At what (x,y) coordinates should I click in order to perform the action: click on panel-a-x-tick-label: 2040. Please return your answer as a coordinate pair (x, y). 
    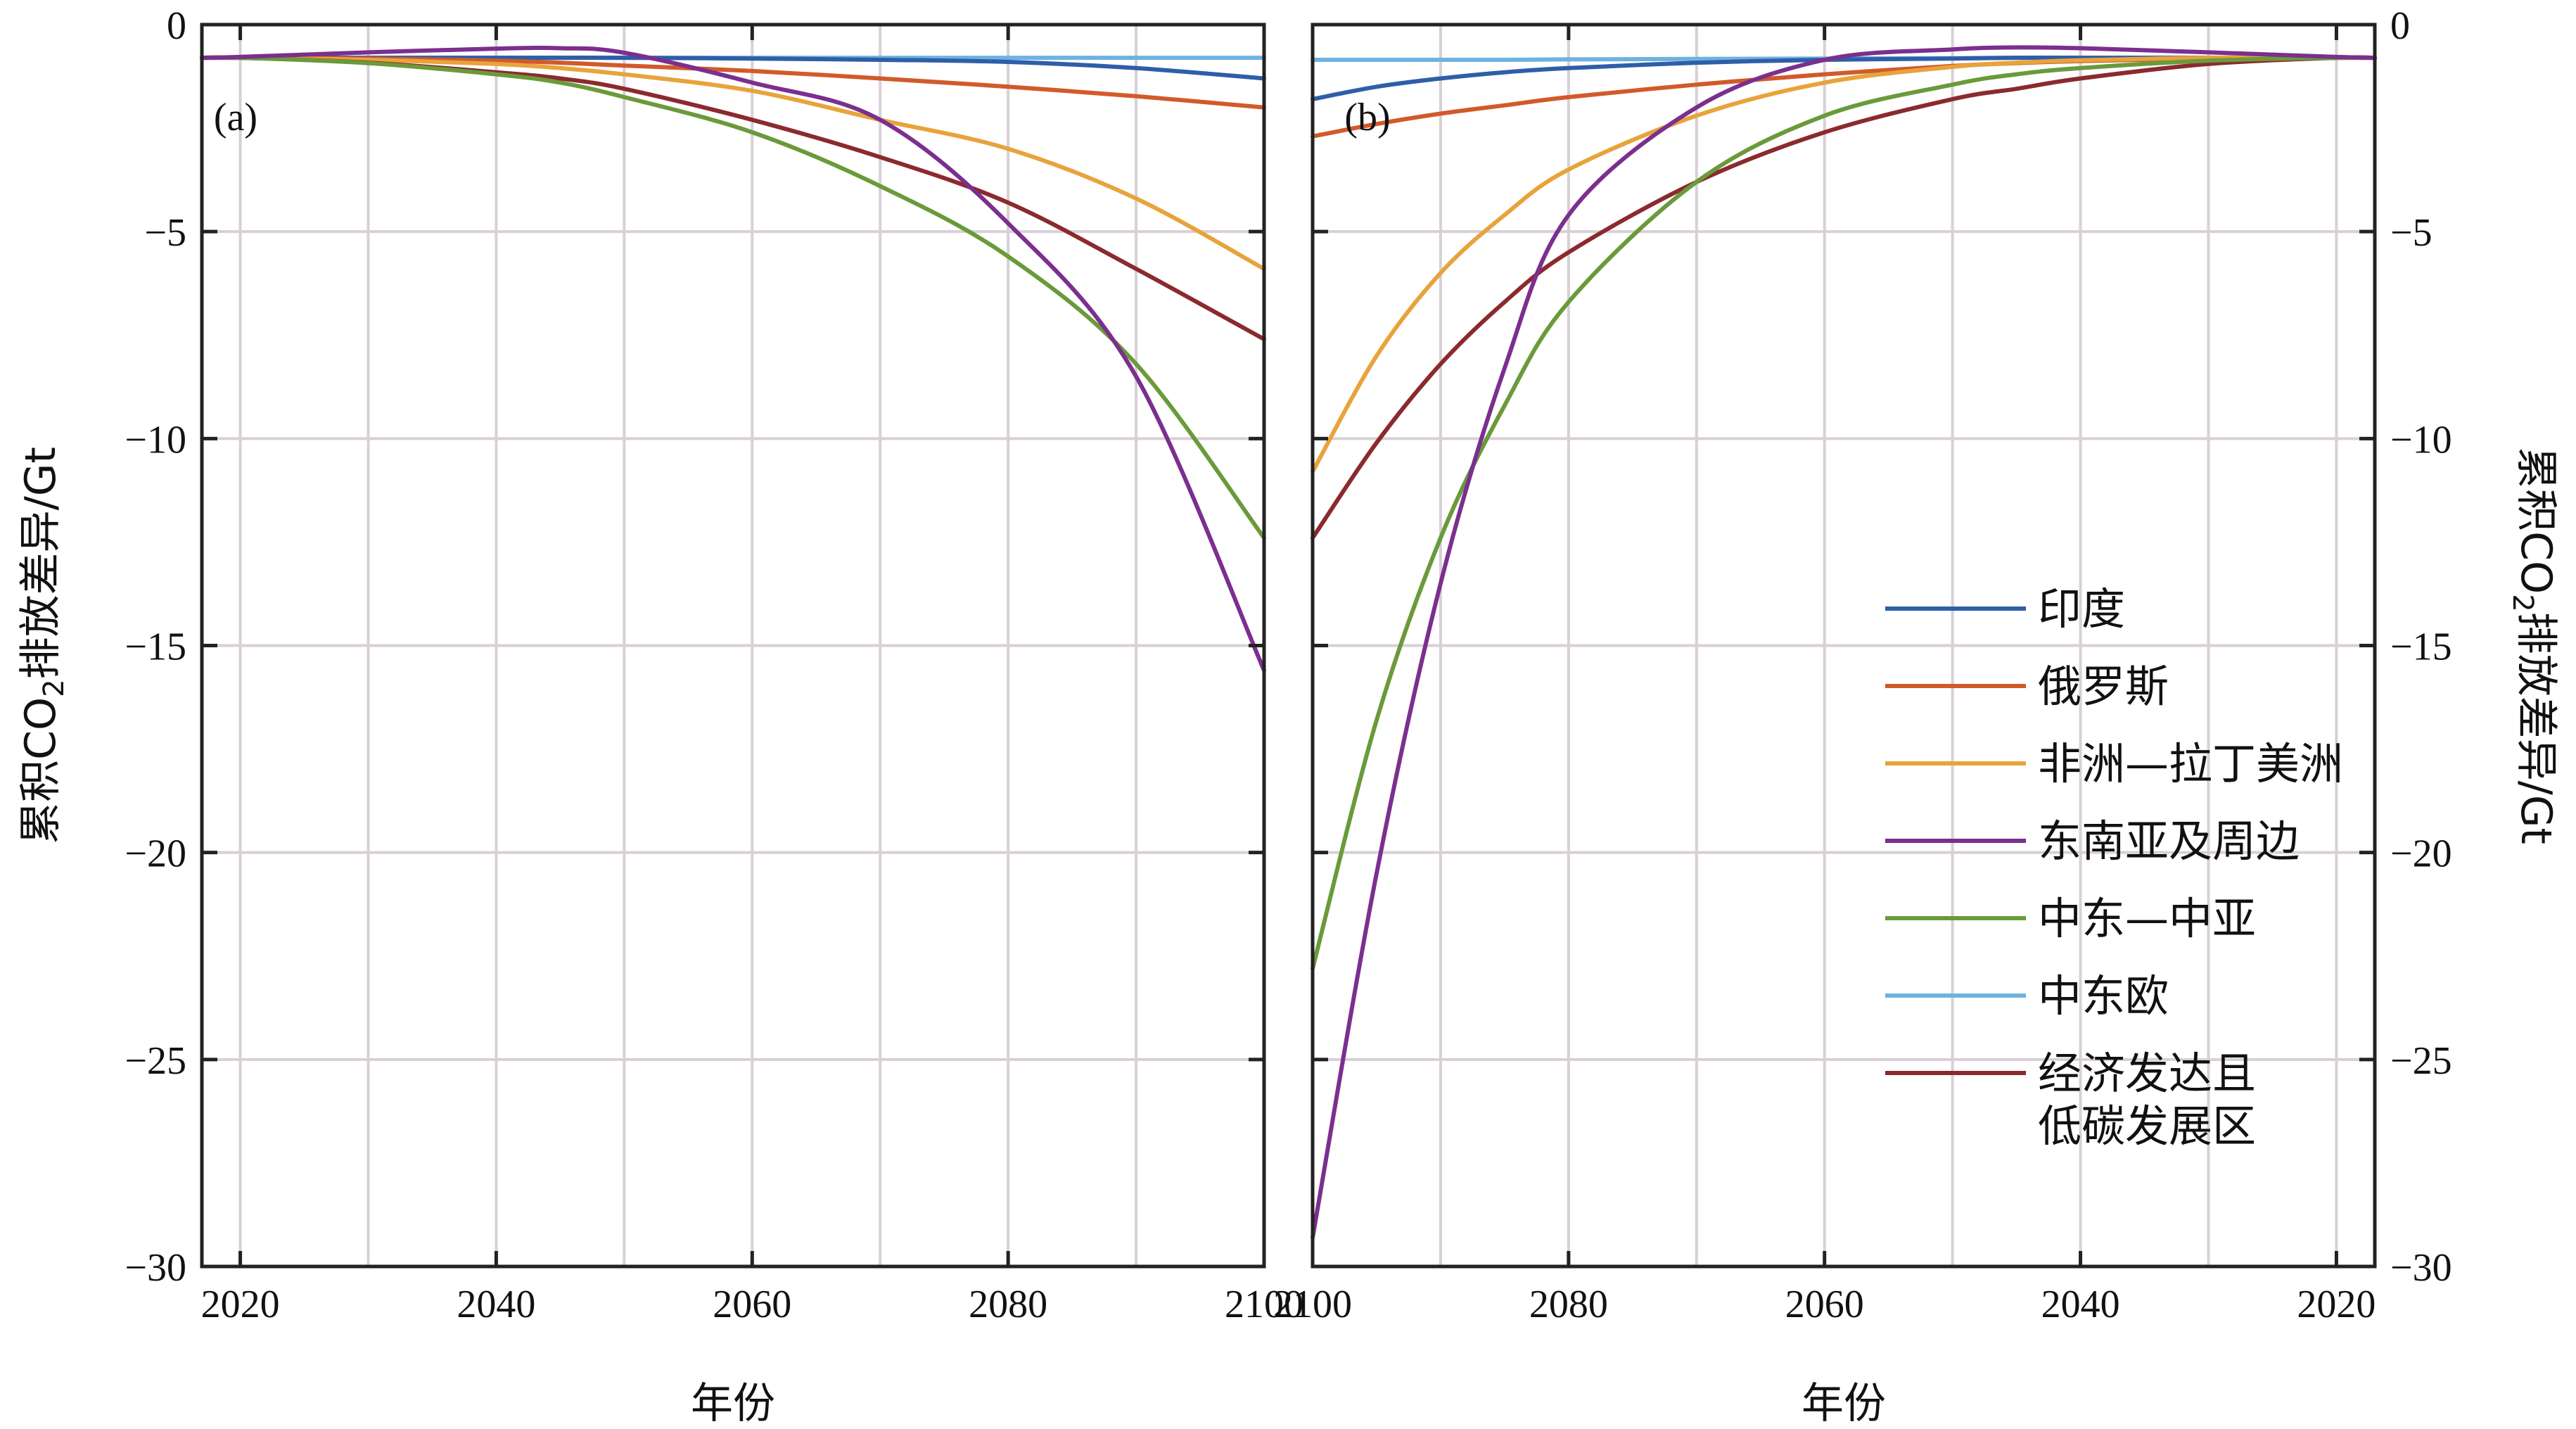
    Looking at the image, I should click on (496, 1304).